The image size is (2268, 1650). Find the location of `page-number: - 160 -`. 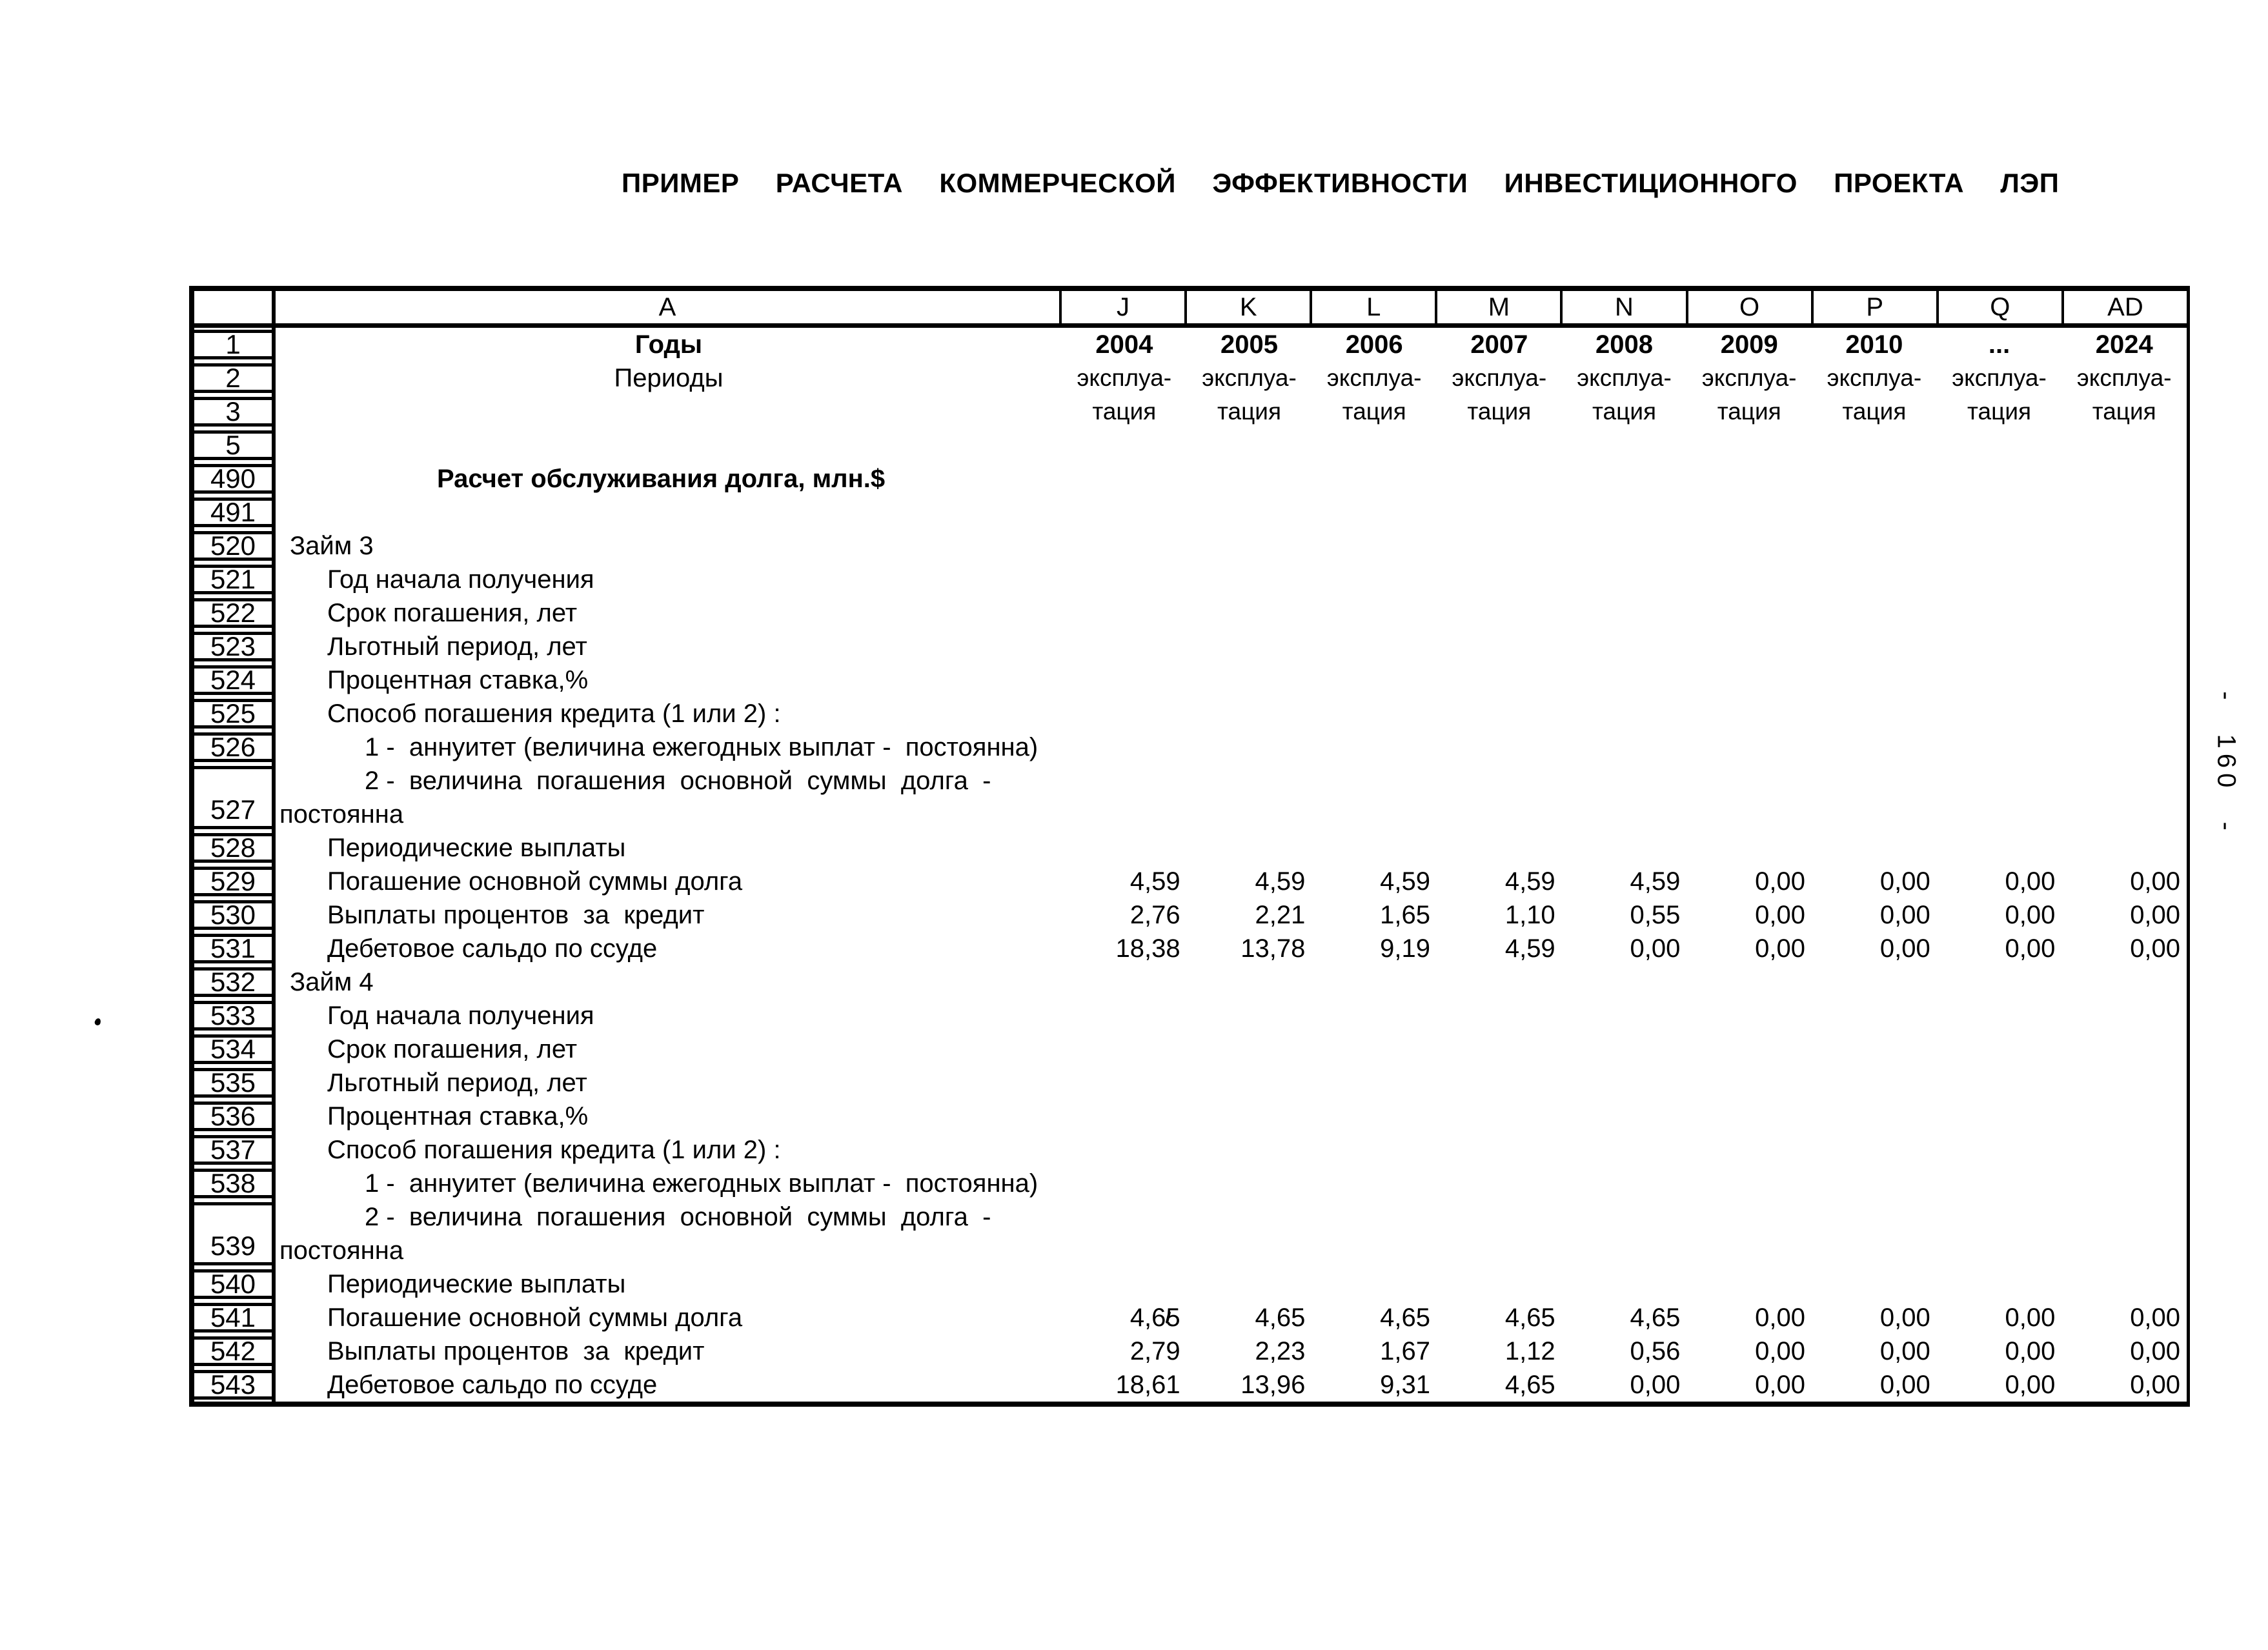

page-number: - 160 - is located at coordinates (2226, 764).